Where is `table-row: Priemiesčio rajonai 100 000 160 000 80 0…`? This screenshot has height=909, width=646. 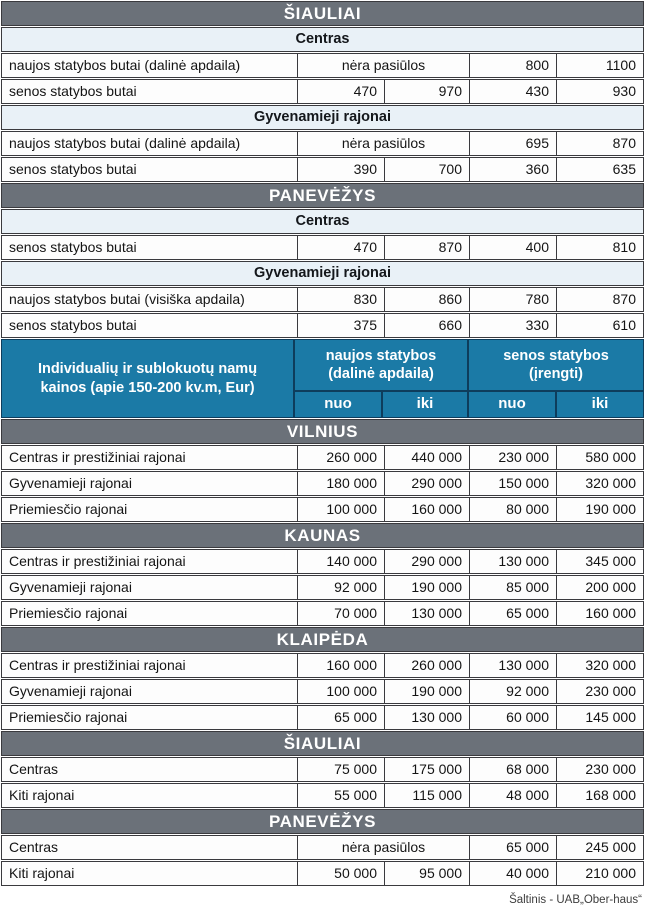
table-row: Priemiesčio rajonai 100 000 160 000 80 0… is located at coordinates (322, 509).